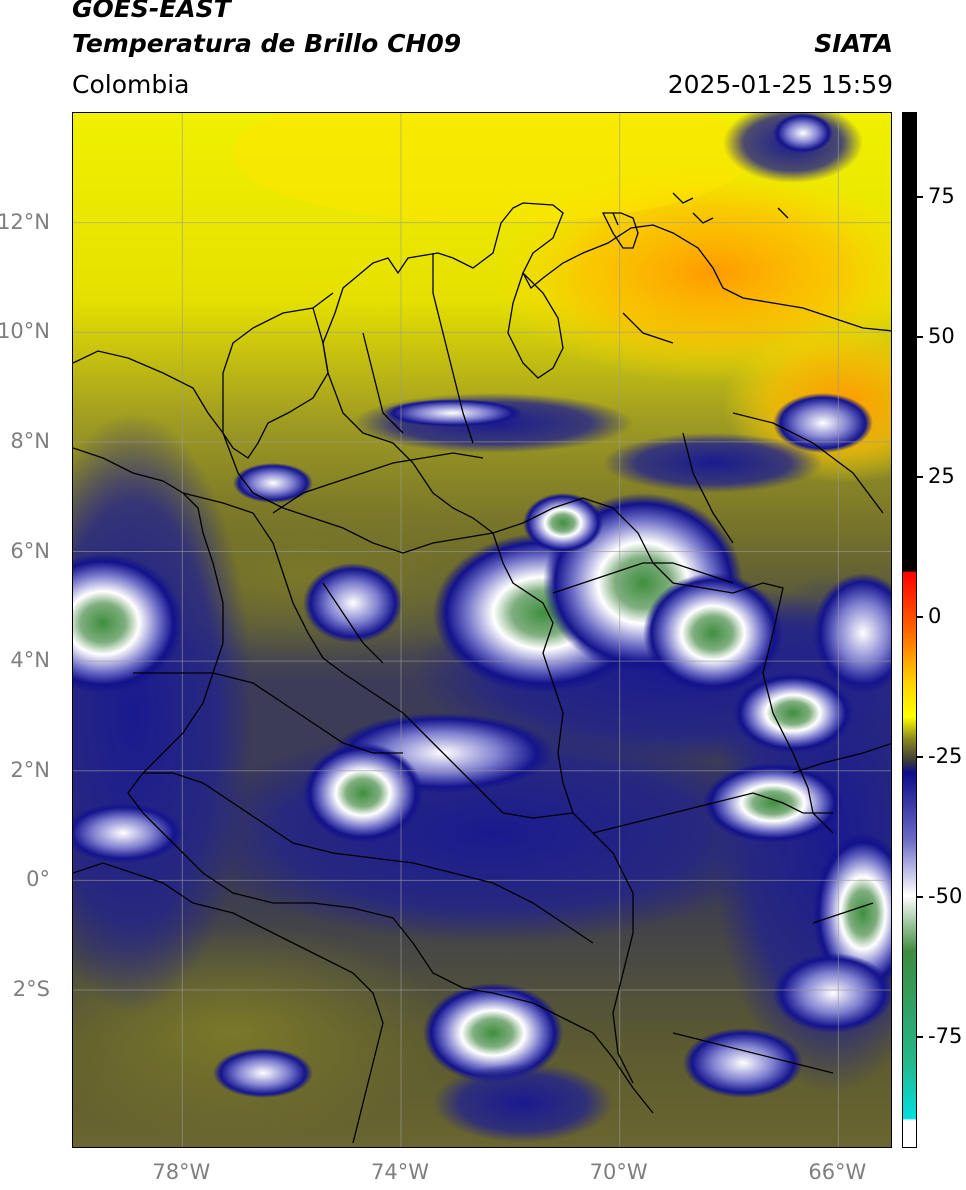 The image size is (966, 1190). Describe the element at coordinates (941, 336) in the screenshot. I see `colorbar-tick-label: 50` at that location.